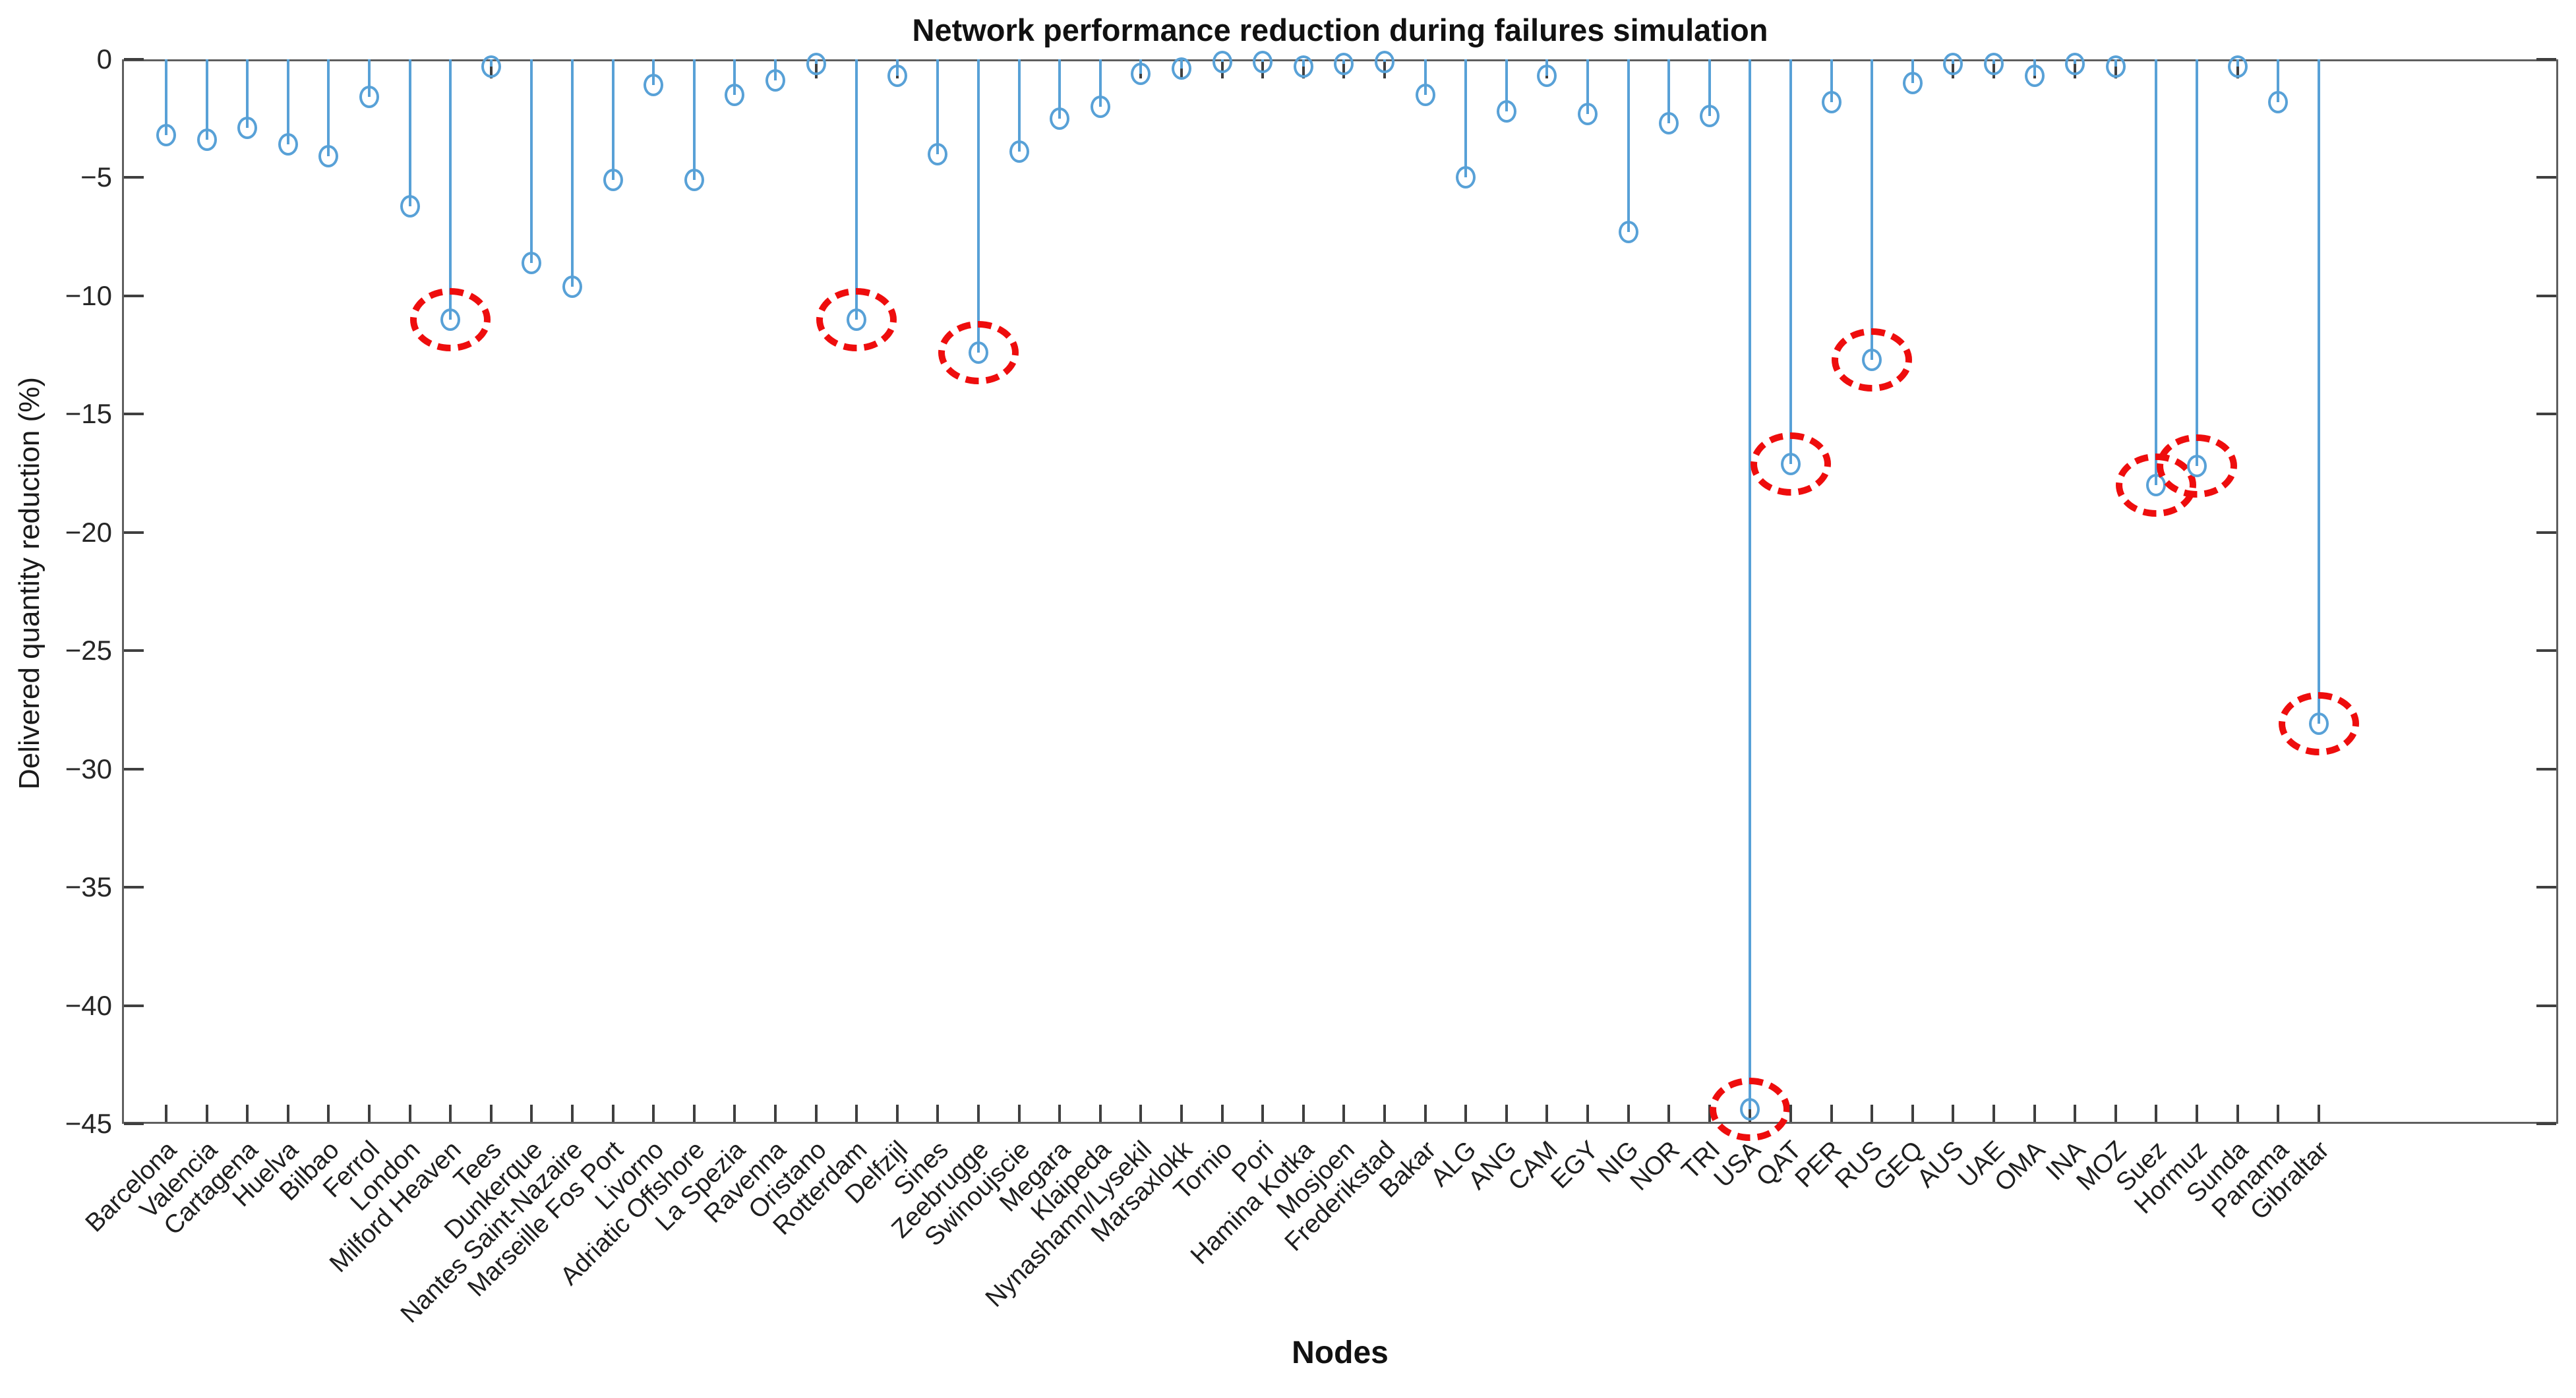 The image size is (2576, 1398). I want to click on y-tick-label: −15, so click(88, 414).